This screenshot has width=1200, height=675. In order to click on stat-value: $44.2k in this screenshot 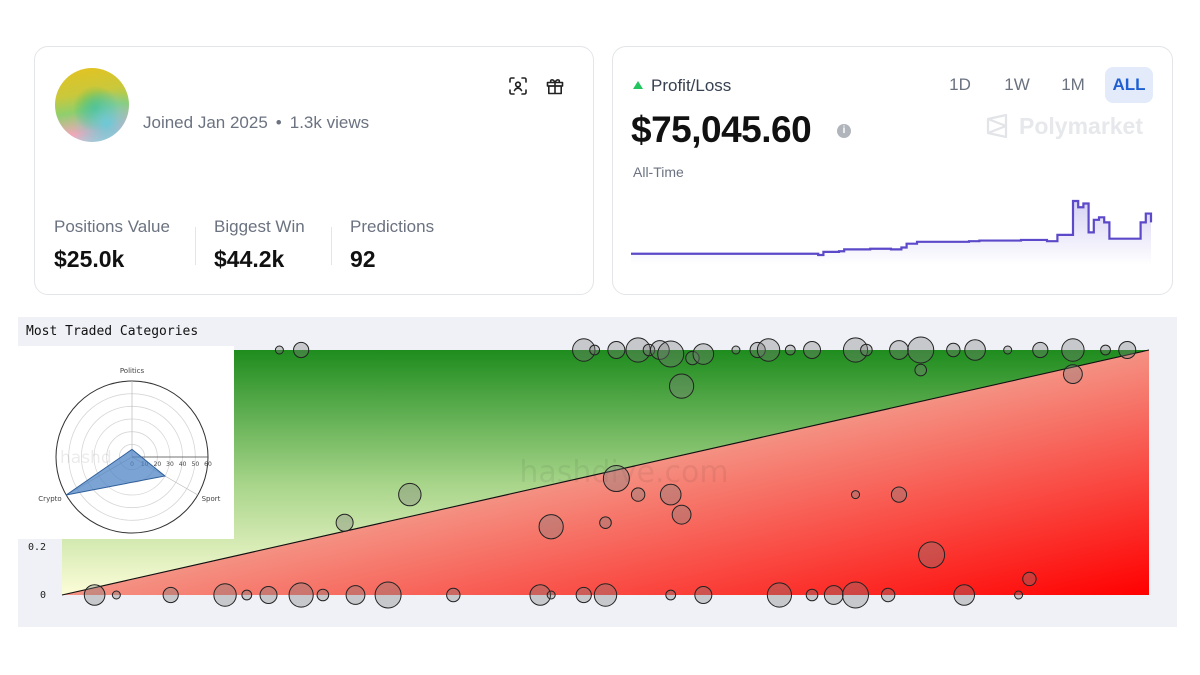, I will do `click(249, 259)`.